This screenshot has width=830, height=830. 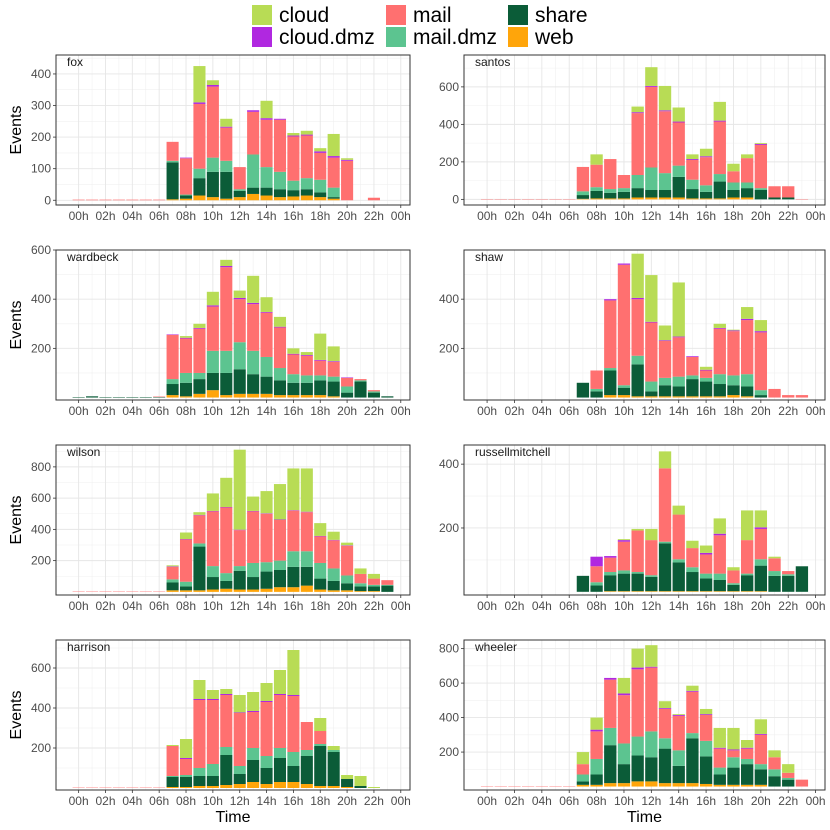 What do you see at coordinates (226, 266) in the screenshot?
I see `bar-cloud.dmz-h11` at bounding box center [226, 266].